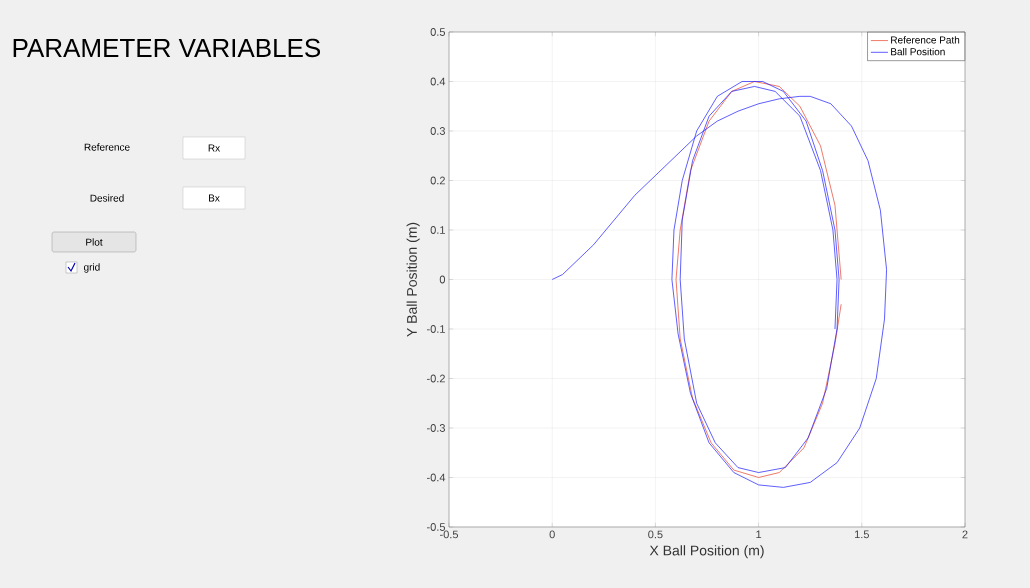 This screenshot has height=588, width=1030. Describe the element at coordinates (436, 329) in the screenshot. I see `y-tick-label: -0.1` at that location.